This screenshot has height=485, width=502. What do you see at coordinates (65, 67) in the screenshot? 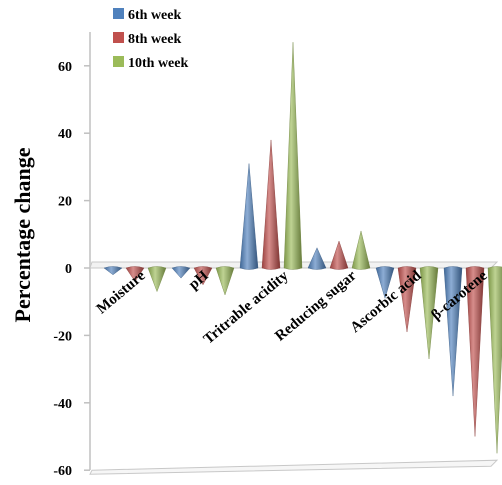
I see `y-tick-label: 60` at bounding box center [65, 67].